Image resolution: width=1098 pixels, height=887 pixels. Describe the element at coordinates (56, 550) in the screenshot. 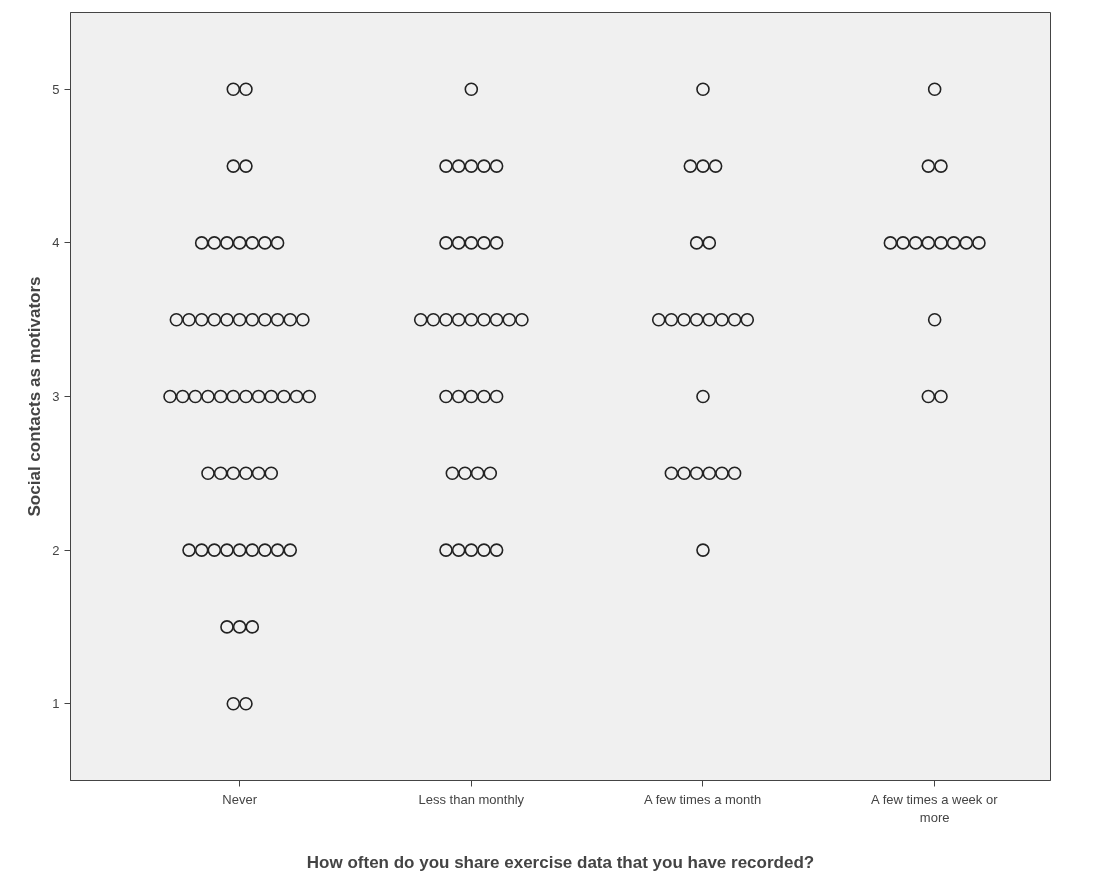

I see `y-tick-label: 2` at that location.